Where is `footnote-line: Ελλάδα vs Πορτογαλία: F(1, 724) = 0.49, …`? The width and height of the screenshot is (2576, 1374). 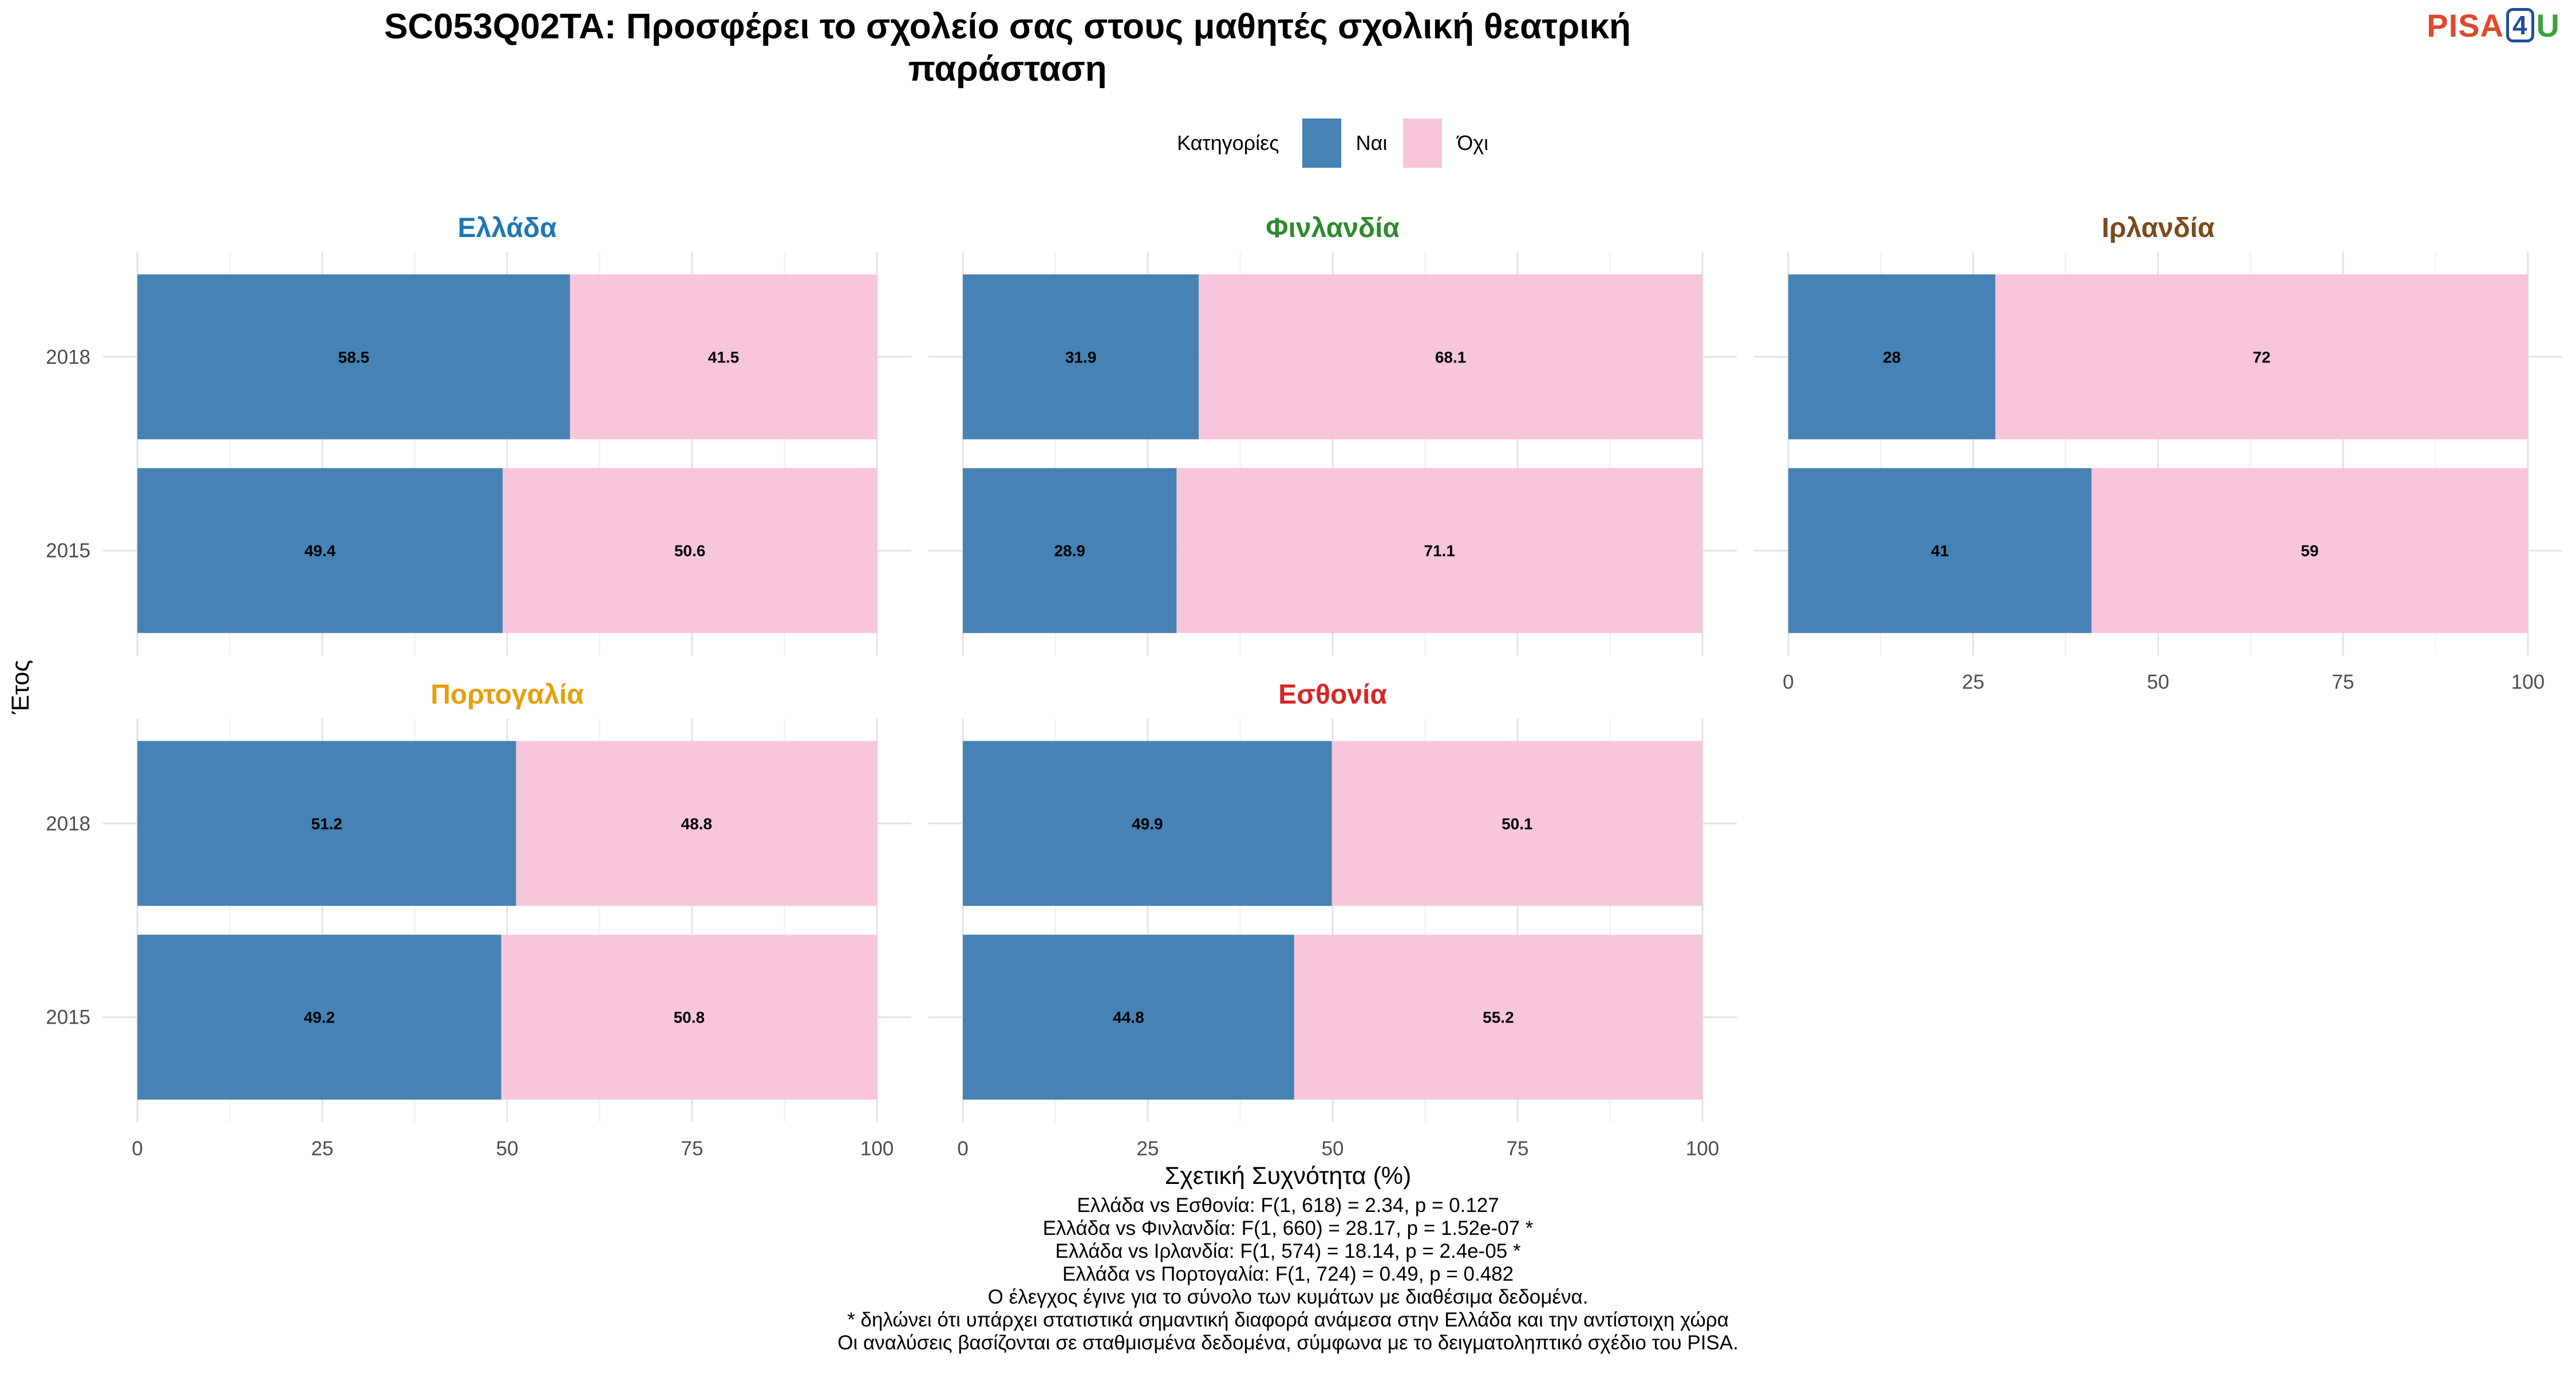 footnote-line: Ελλάδα vs Πορτογαλία: F(1, 724) = 0.49, … is located at coordinates (1288, 1274).